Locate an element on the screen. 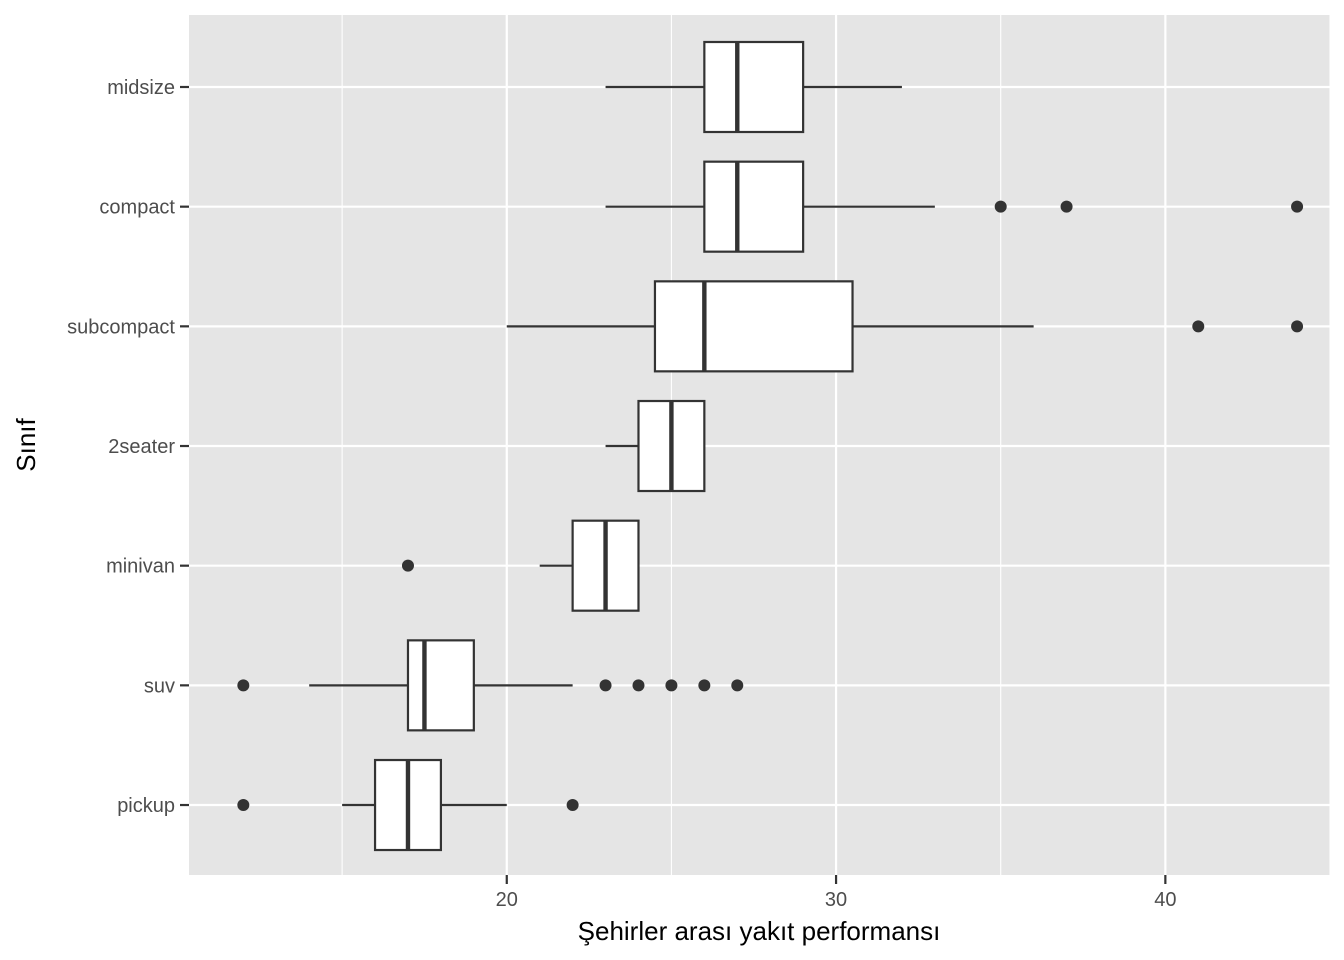 Image resolution: width=1344 pixels, height=960 pixels. y-tick-label: compact is located at coordinates (137, 208).